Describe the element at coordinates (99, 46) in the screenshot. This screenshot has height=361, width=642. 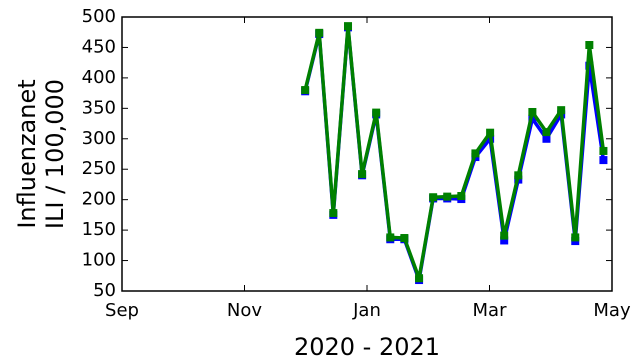
I see `y-tick-label: 450` at that location.